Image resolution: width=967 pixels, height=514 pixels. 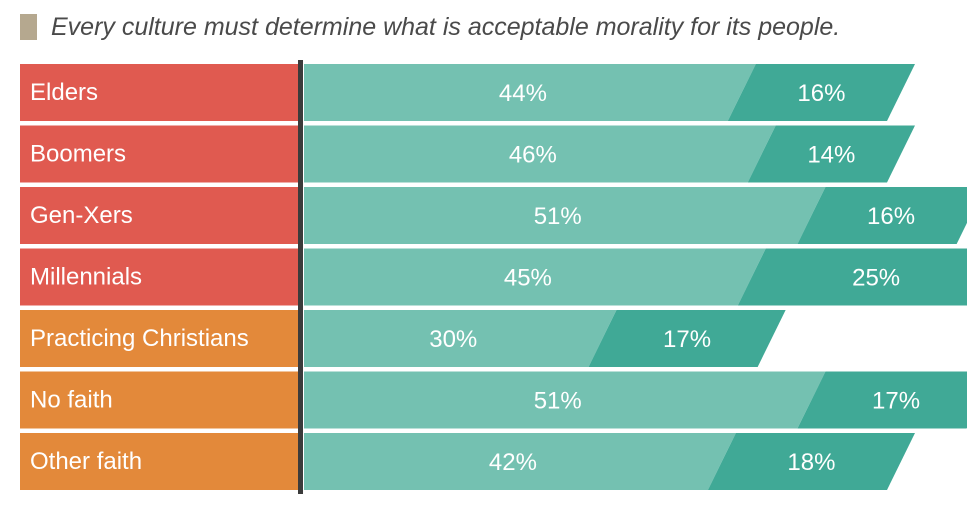 I want to click on category-label: No faith, so click(x=71, y=399).